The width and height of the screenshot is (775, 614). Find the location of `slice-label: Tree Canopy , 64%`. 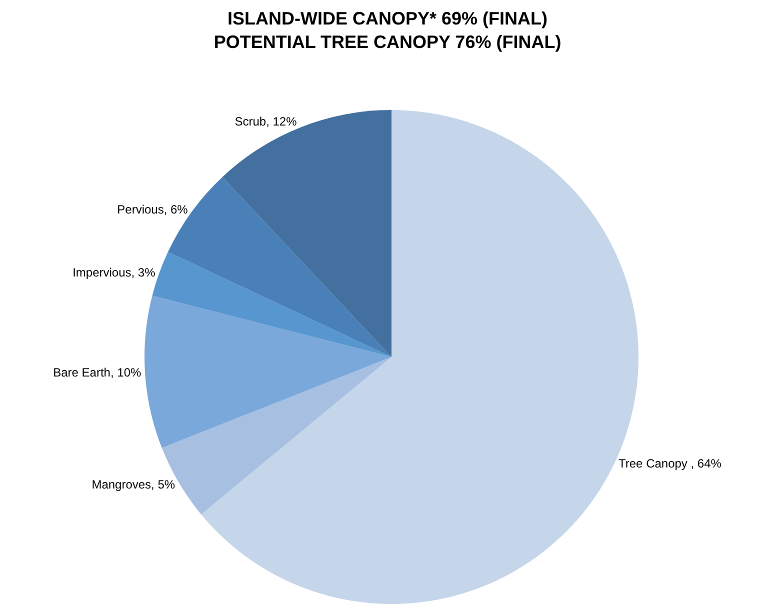

slice-label: Tree Canopy , 64% is located at coordinates (670, 463).